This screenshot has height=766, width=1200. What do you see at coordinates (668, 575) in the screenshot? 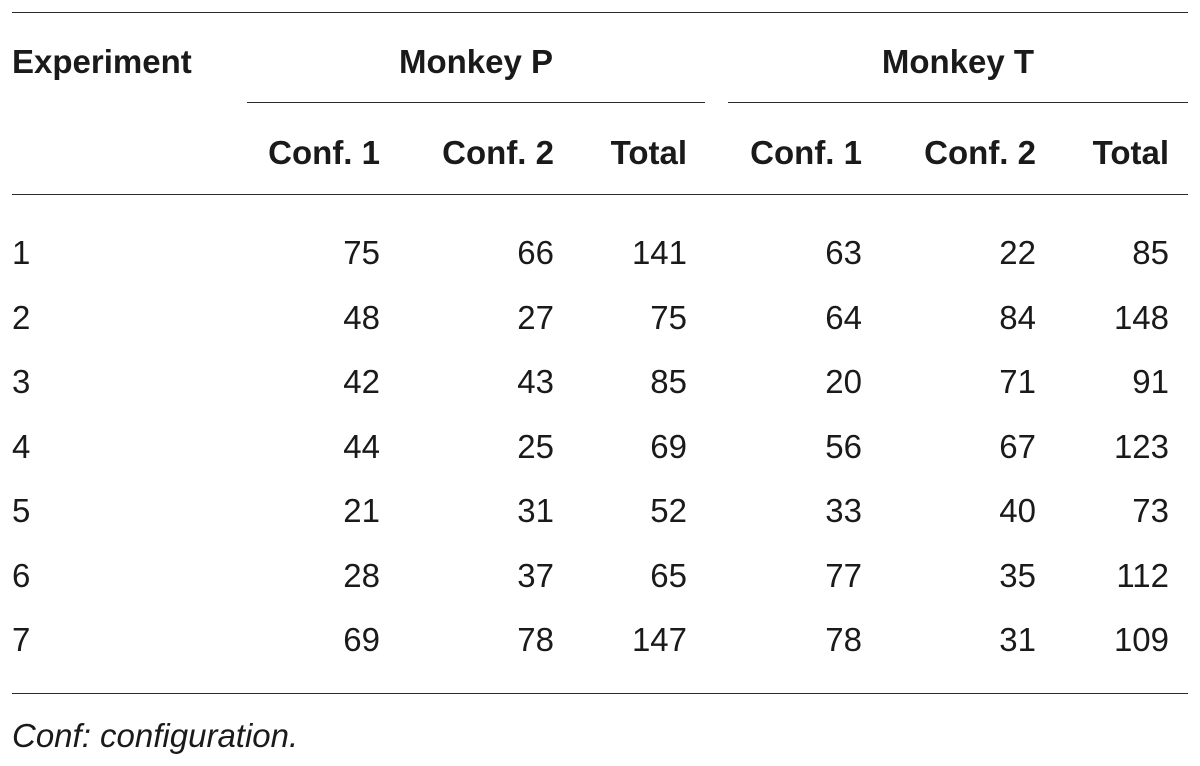
I see `table-cell: 65` at bounding box center [668, 575].